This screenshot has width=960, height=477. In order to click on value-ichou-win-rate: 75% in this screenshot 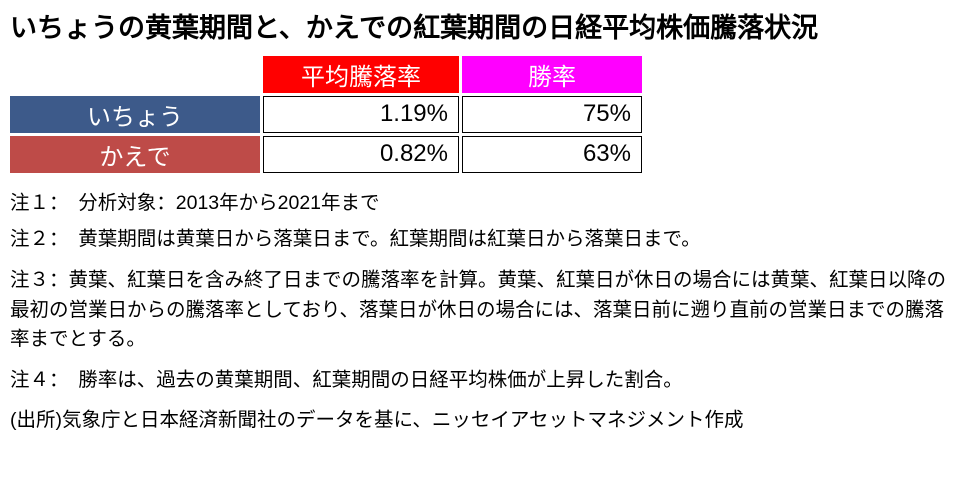, I will do `click(552, 114)`.